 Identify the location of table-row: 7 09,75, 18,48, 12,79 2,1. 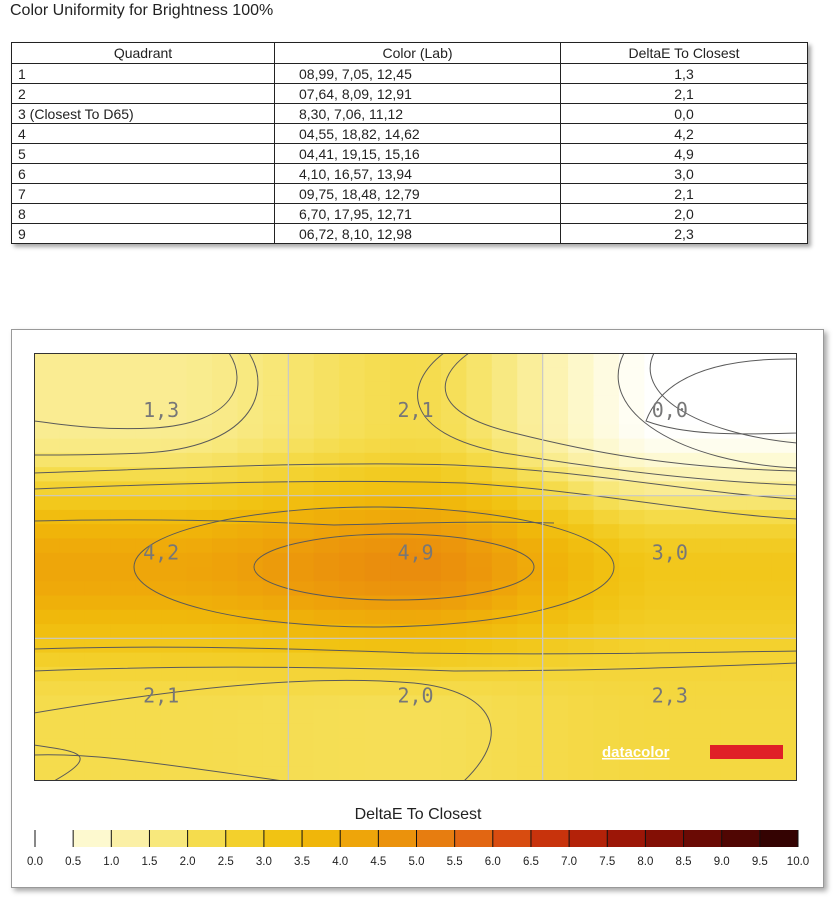
(409, 193).